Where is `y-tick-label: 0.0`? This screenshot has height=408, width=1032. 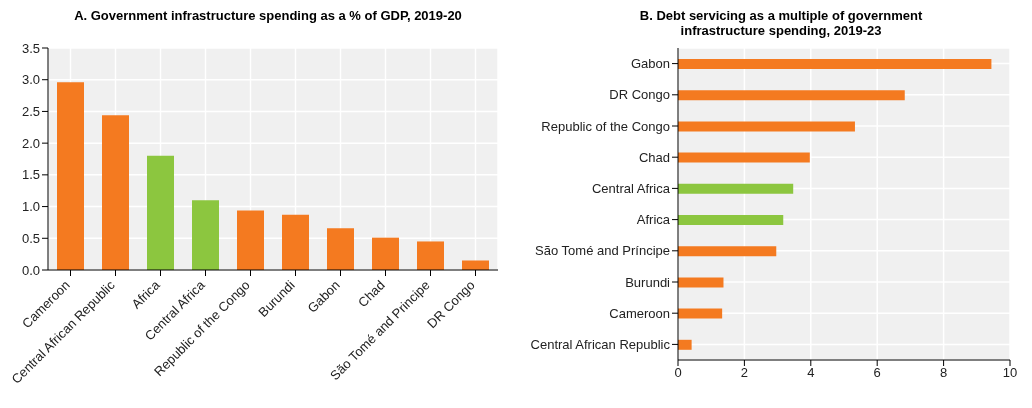 y-tick-label: 0.0 is located at coordinates (30, 270).